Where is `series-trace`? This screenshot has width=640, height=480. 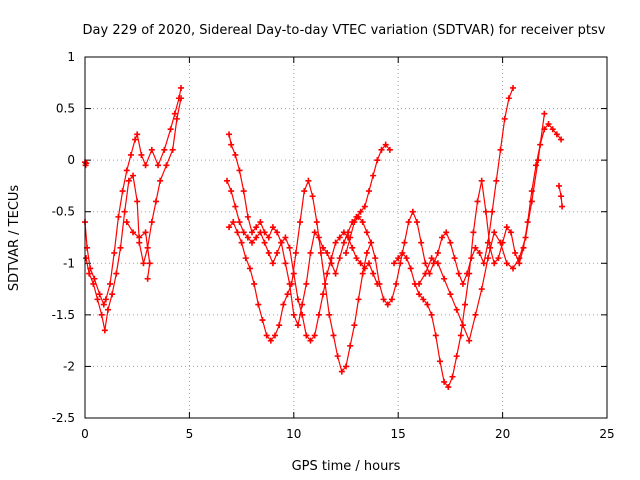
series-trace is located at coordinates (481, 228).